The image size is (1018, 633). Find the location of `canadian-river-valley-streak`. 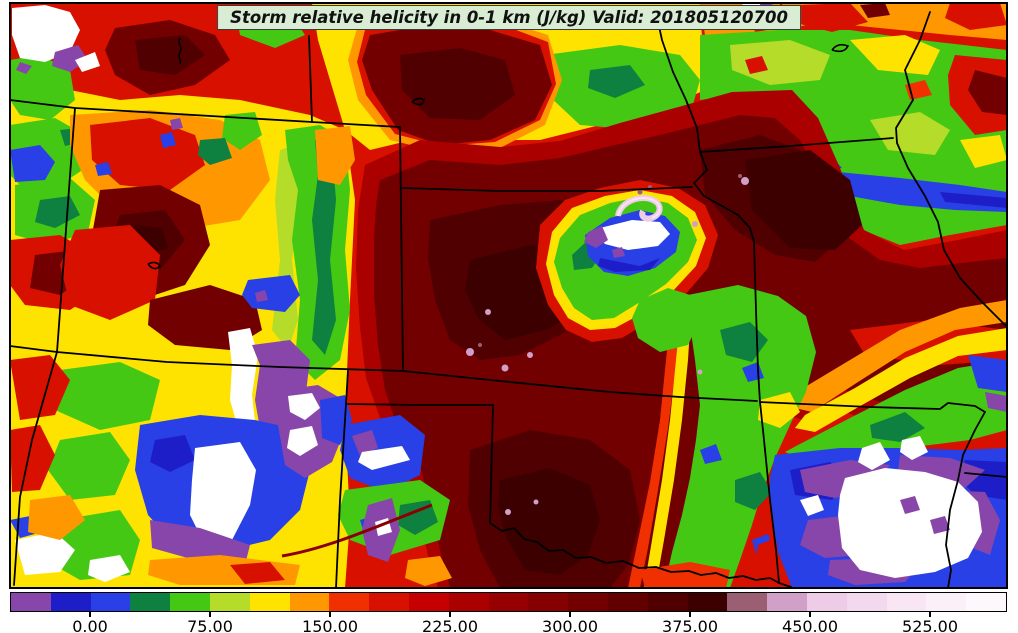

canadian-river-valley-streak is located at coordinates (357, 530).